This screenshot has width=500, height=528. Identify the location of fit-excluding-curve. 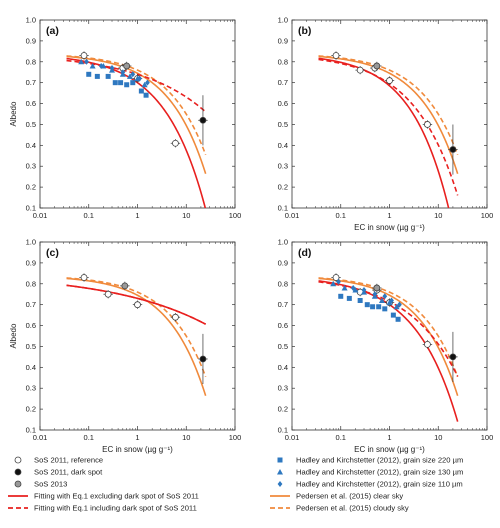
(136, 132).